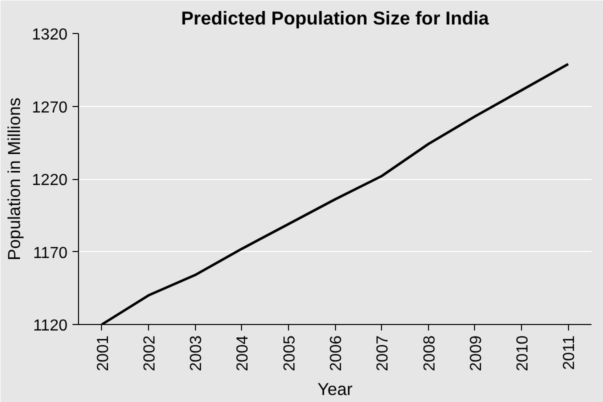 This screenshot has width=603, height=402. I want to click on chart-title: Predicted Population Size for India, so click(335, 18).